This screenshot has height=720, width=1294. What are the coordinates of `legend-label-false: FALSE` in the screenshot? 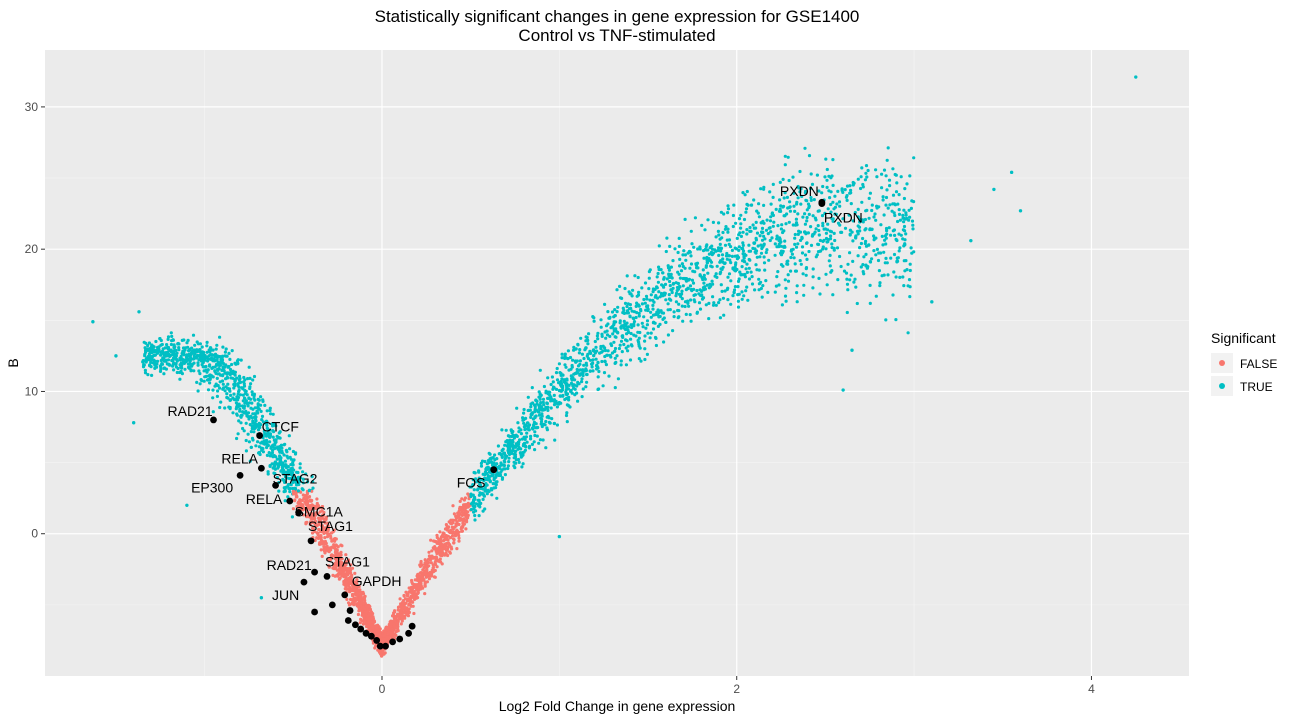 It's located at (1258, 364).